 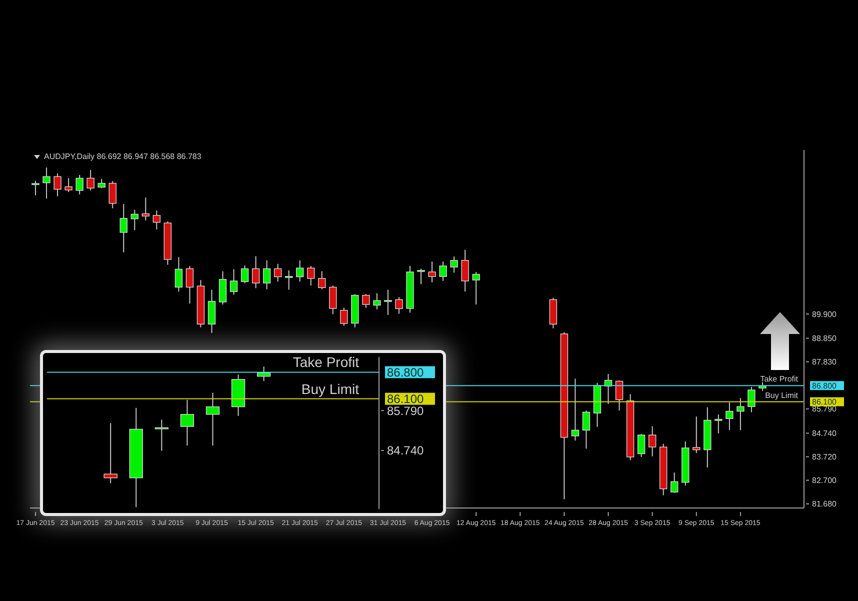 What do you see at coordinates (825, 362) in the screenshot?
I see `y-tick-label: 87.830` at bounding box center [825, 362].